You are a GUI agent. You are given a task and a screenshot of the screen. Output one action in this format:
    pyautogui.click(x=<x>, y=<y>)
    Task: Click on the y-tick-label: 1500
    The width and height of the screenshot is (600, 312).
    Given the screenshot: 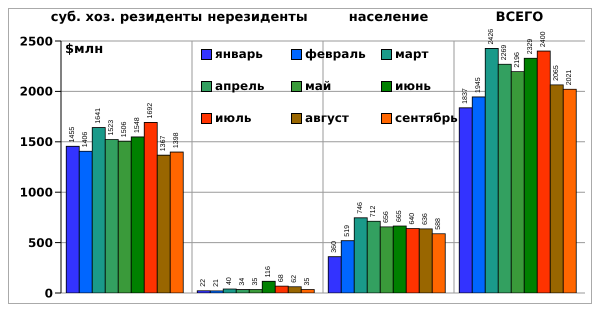 What is the action you would take?
    pyautogui.click(x=36, y=142)
    